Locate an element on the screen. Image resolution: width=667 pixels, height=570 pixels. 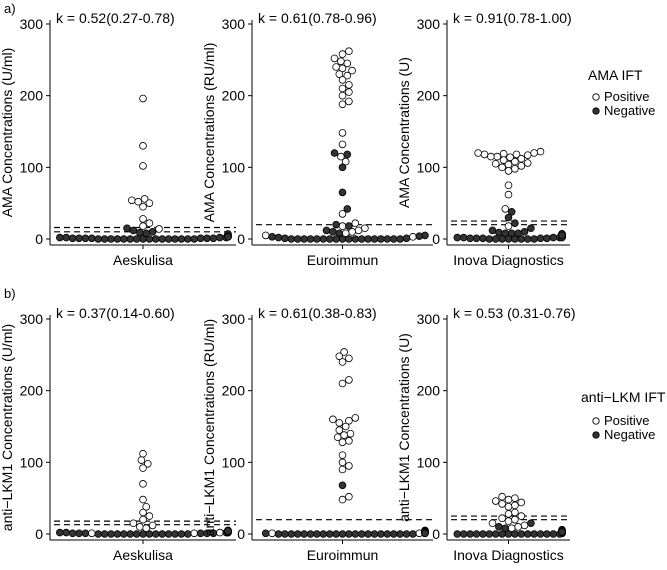
x-category-label: Aeskulisa is located at coordinates (143, 260).